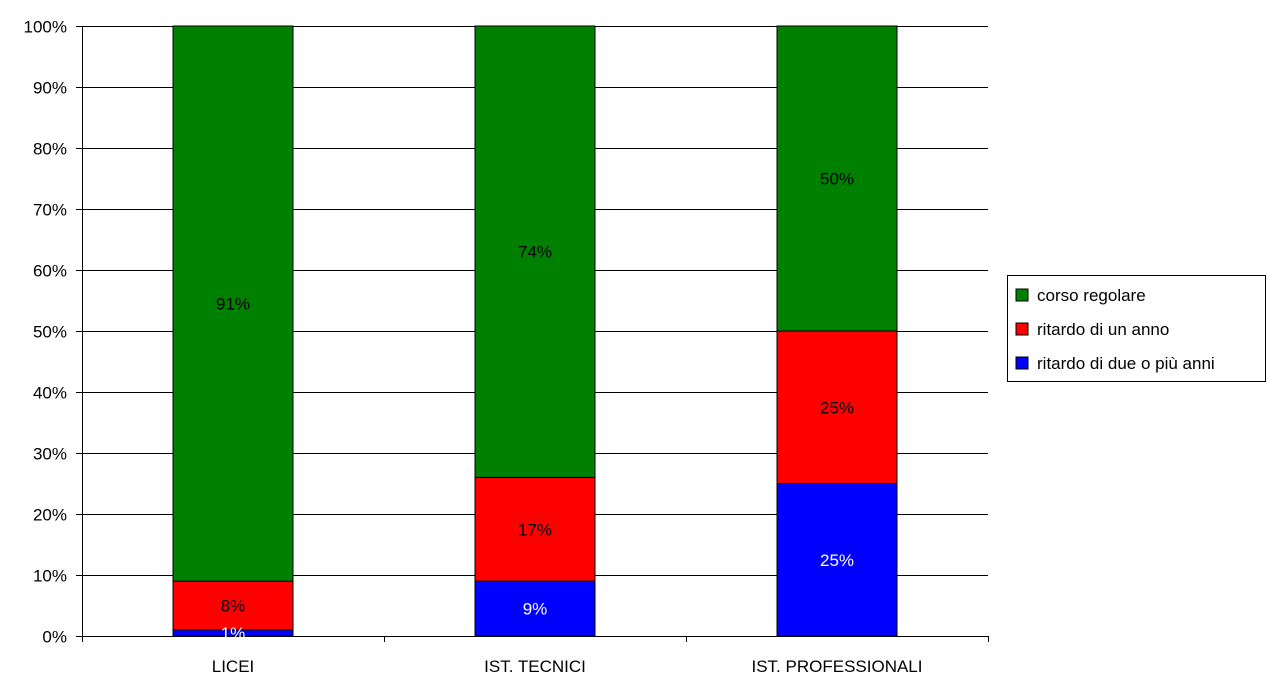 This screenshot has height=675, width=1267. I want to click on data-label: 50%, so click(837, 179).